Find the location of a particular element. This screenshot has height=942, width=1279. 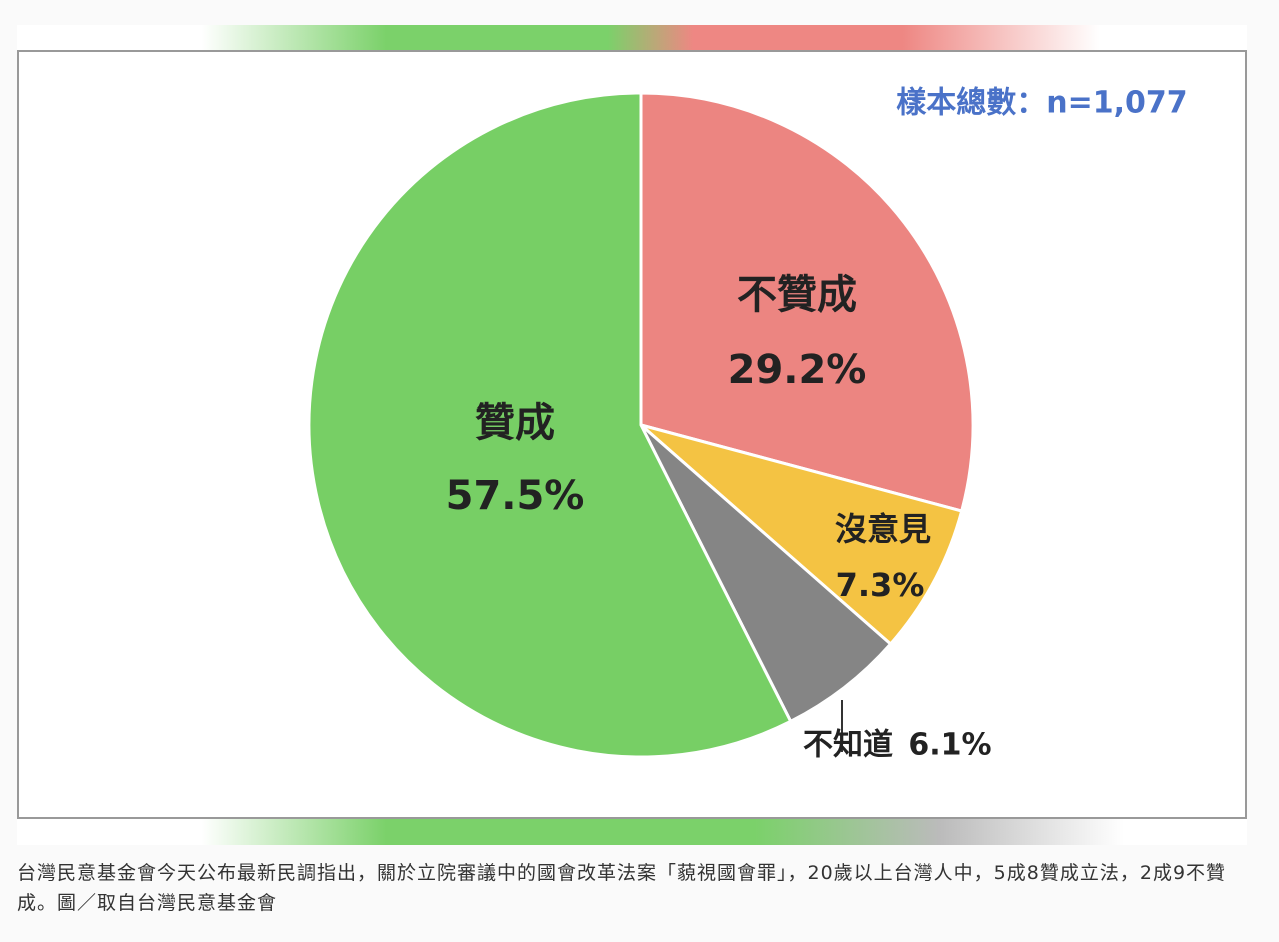

top-bar is located at coordinates (632, 38).